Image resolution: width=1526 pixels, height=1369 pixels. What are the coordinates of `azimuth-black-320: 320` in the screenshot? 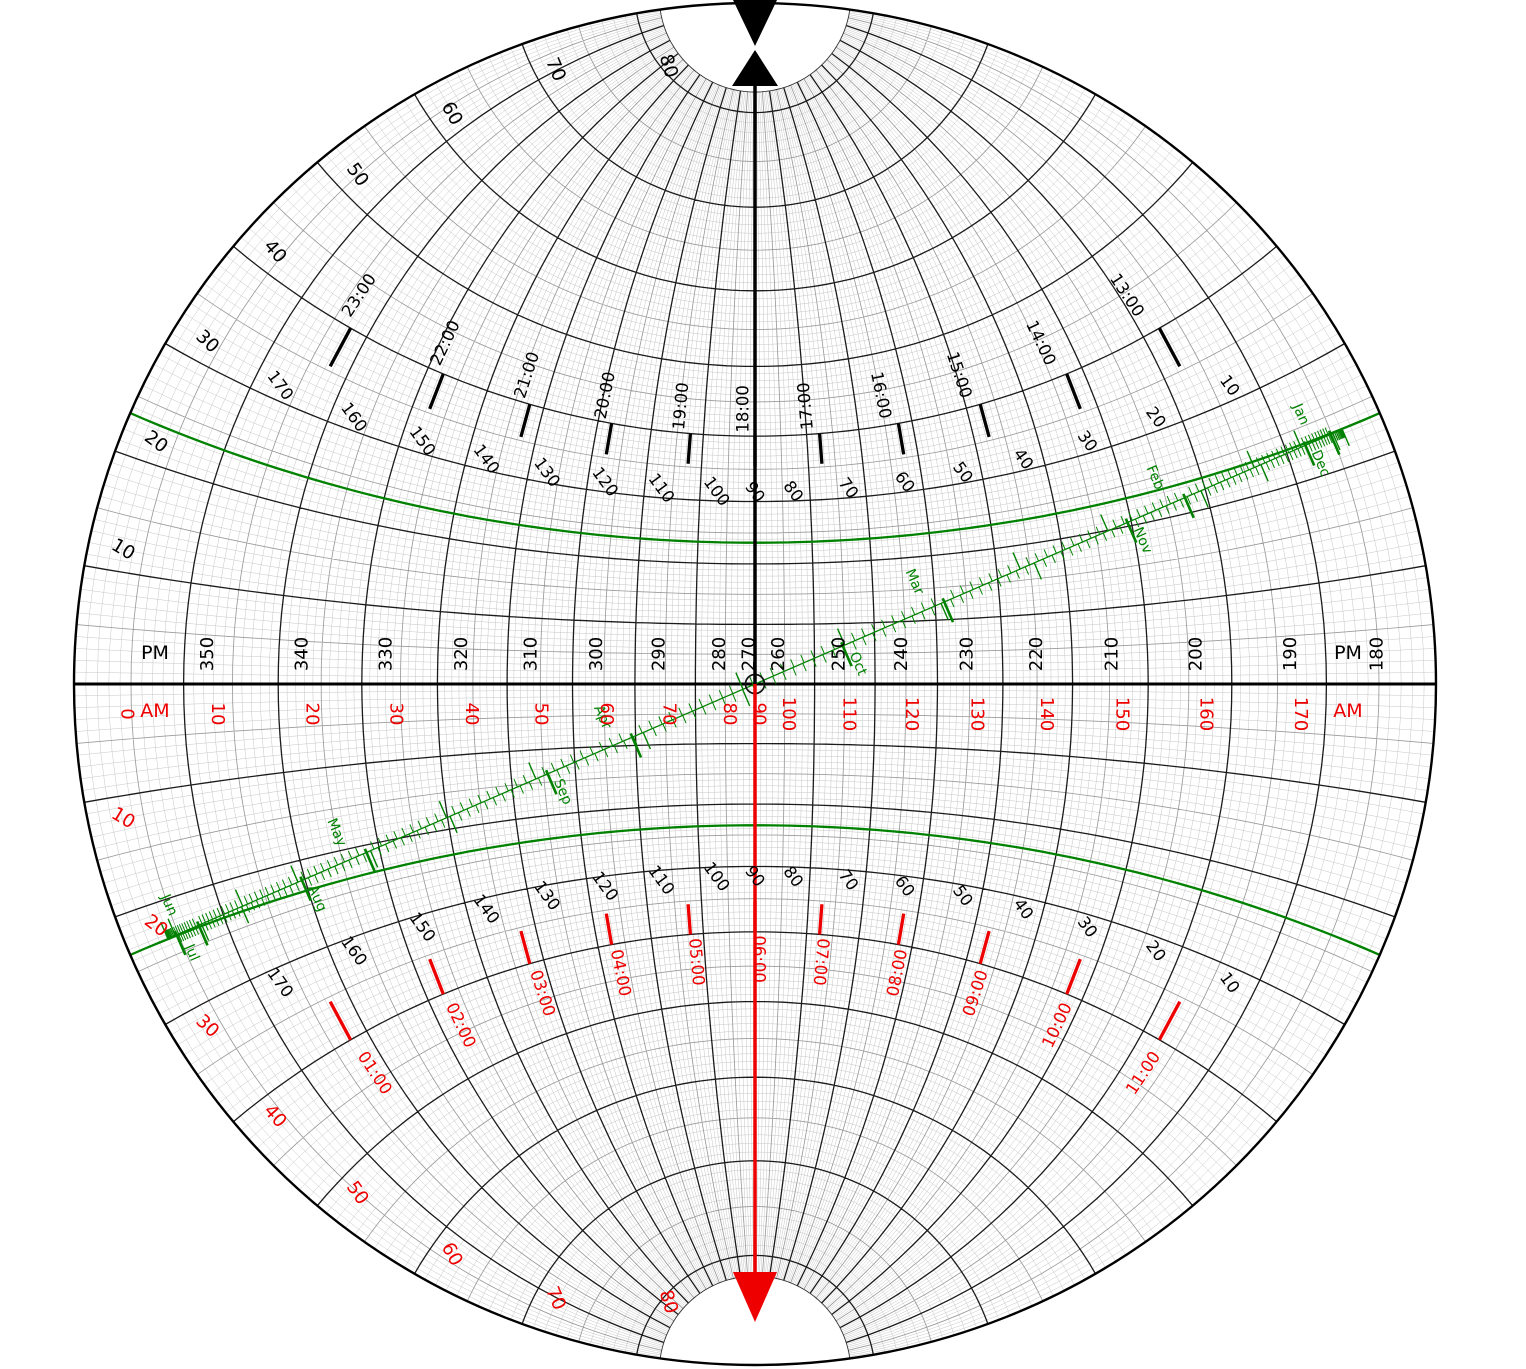 It's located at (461, 654).